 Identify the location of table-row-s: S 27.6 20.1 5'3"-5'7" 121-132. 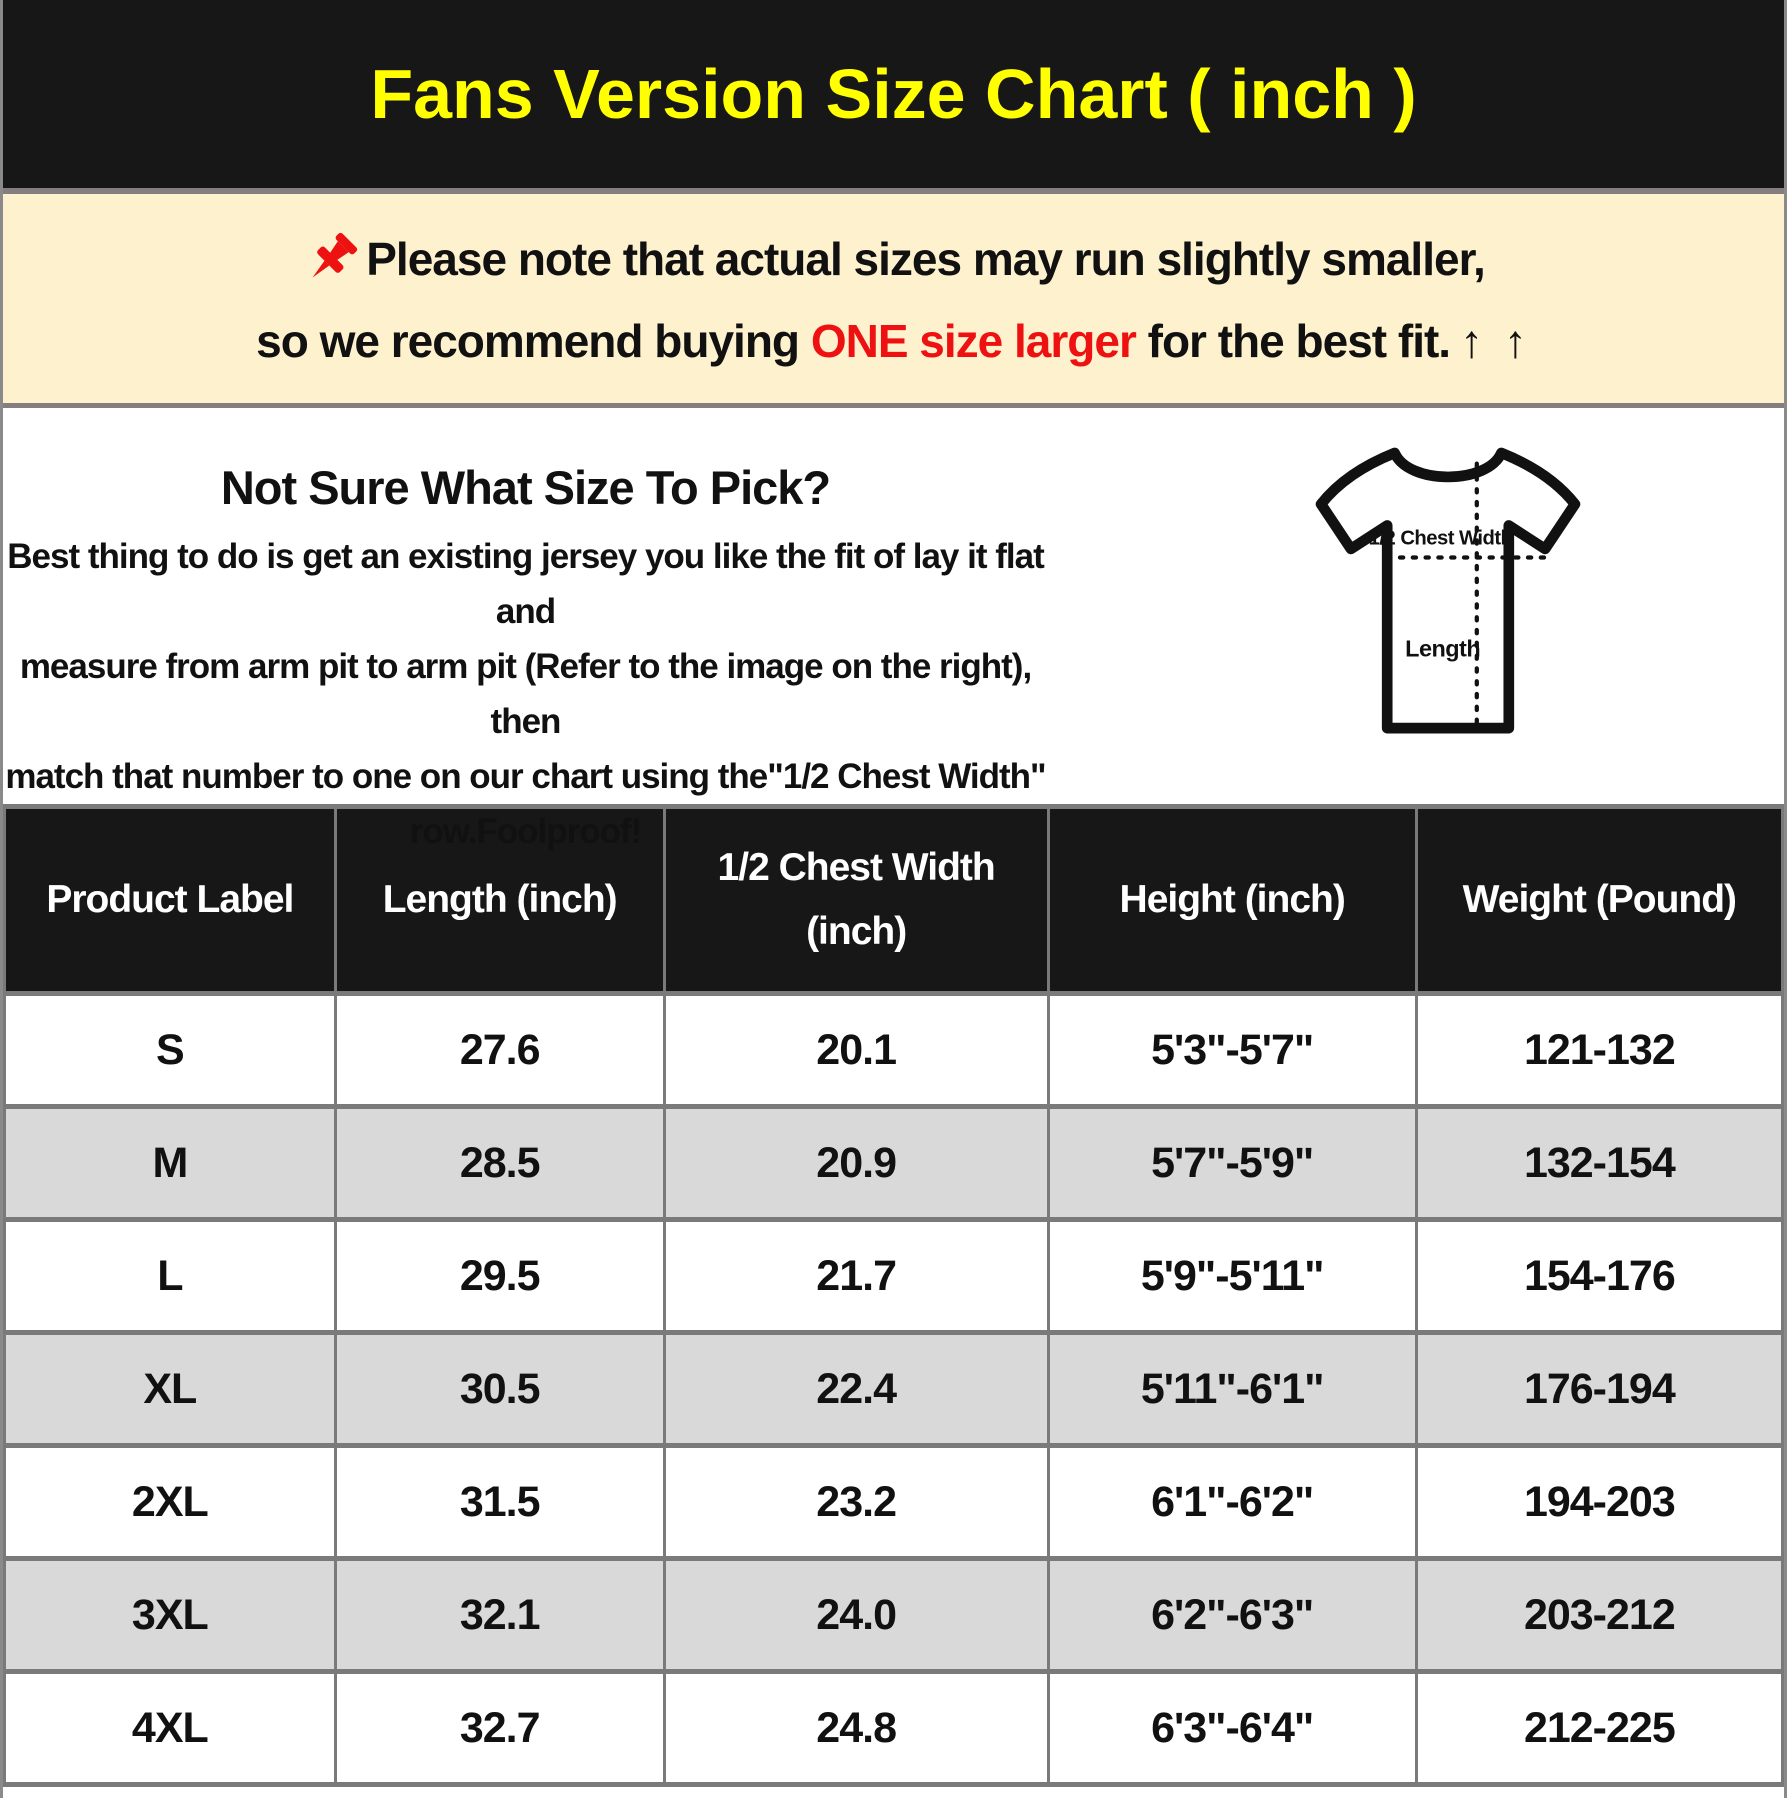
(893, 1050).